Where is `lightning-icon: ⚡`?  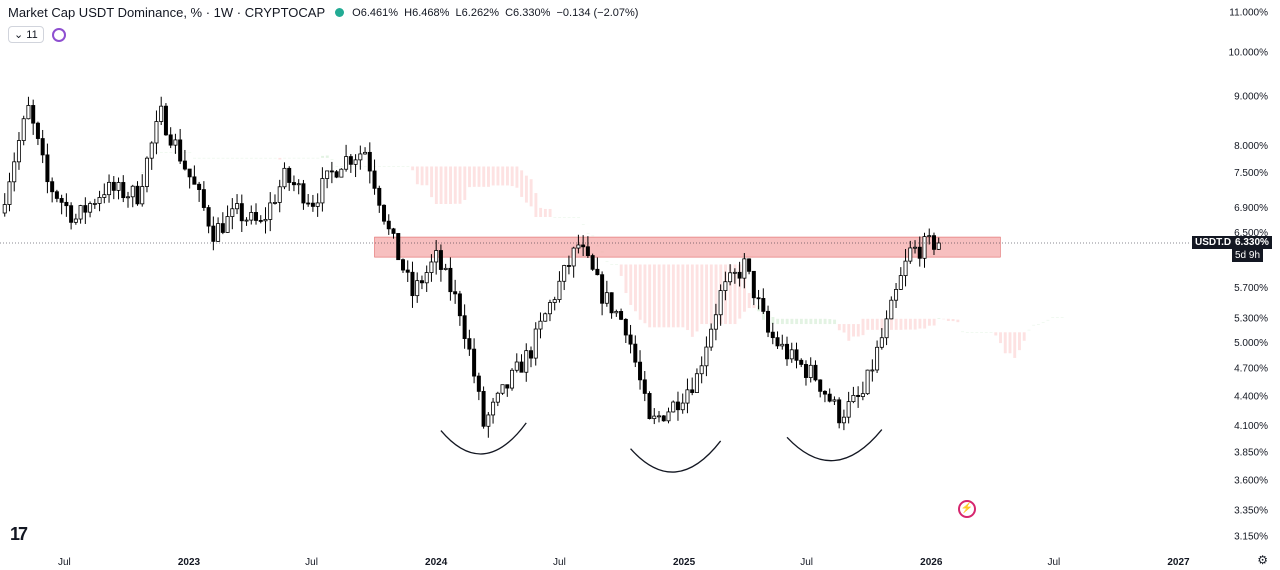 lightning-icon: ⚡ is located at coordinates (967, 509).